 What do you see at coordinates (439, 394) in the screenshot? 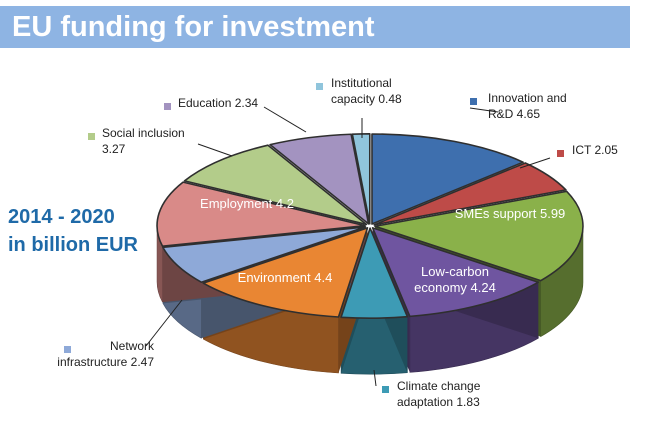
I see `slice-label: Climate change adaptation 1.83` at bounding box center [439, 394].